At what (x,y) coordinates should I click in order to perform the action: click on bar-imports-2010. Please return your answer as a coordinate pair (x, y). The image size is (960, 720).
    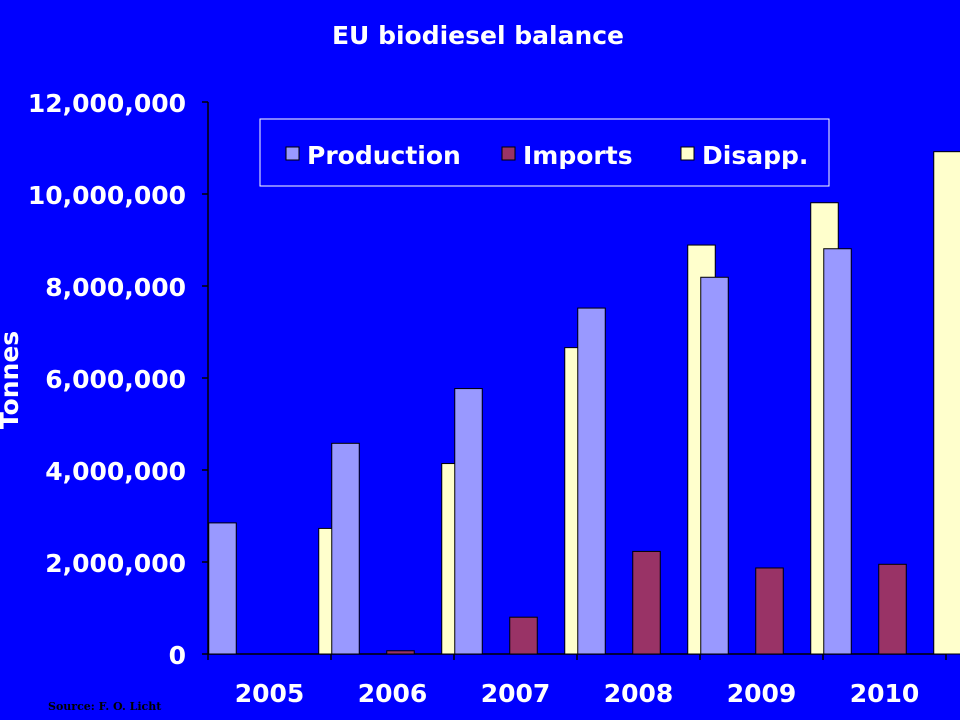
    Looking at the image, I should click on (892, 609).